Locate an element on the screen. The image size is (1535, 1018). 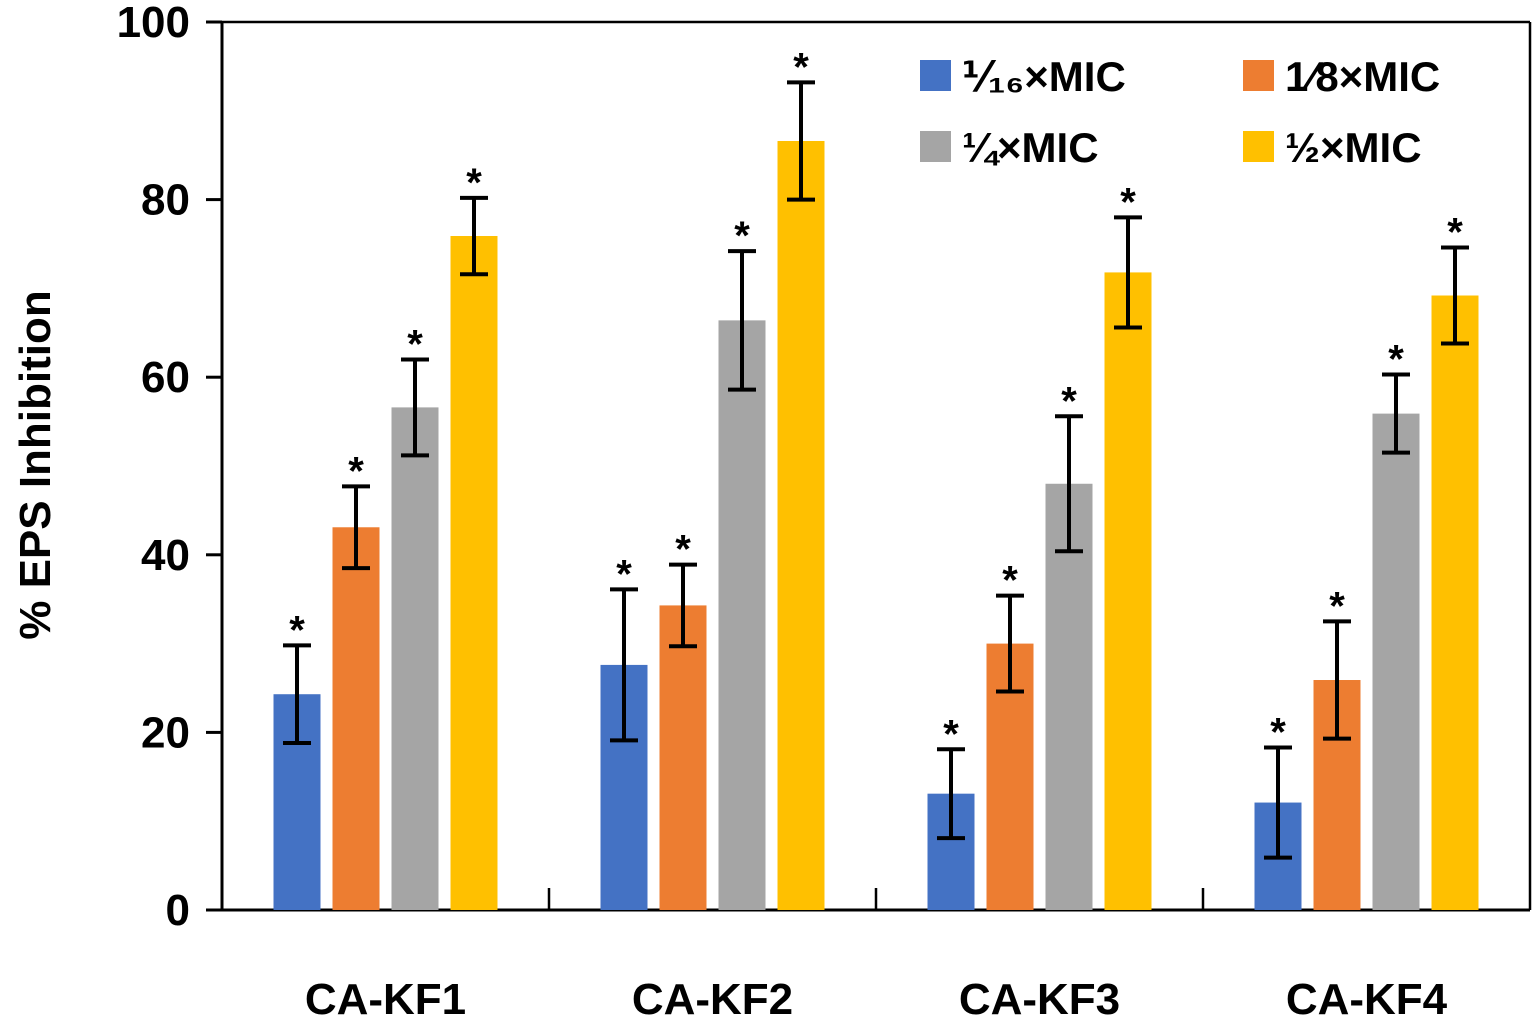
y-tick-label: 60 is located at coordinates (165, 377).